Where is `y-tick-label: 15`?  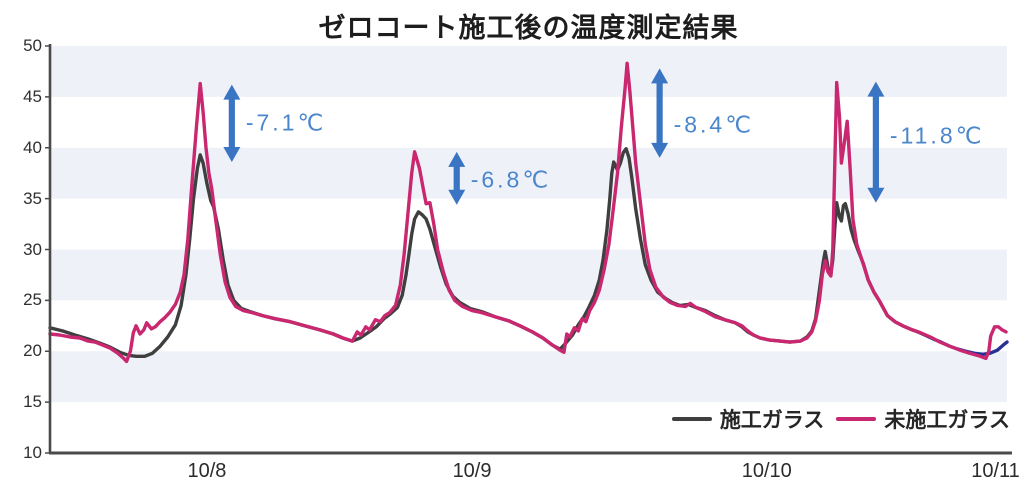 y-tick-label: 15 is located at coordinates (32, 402).